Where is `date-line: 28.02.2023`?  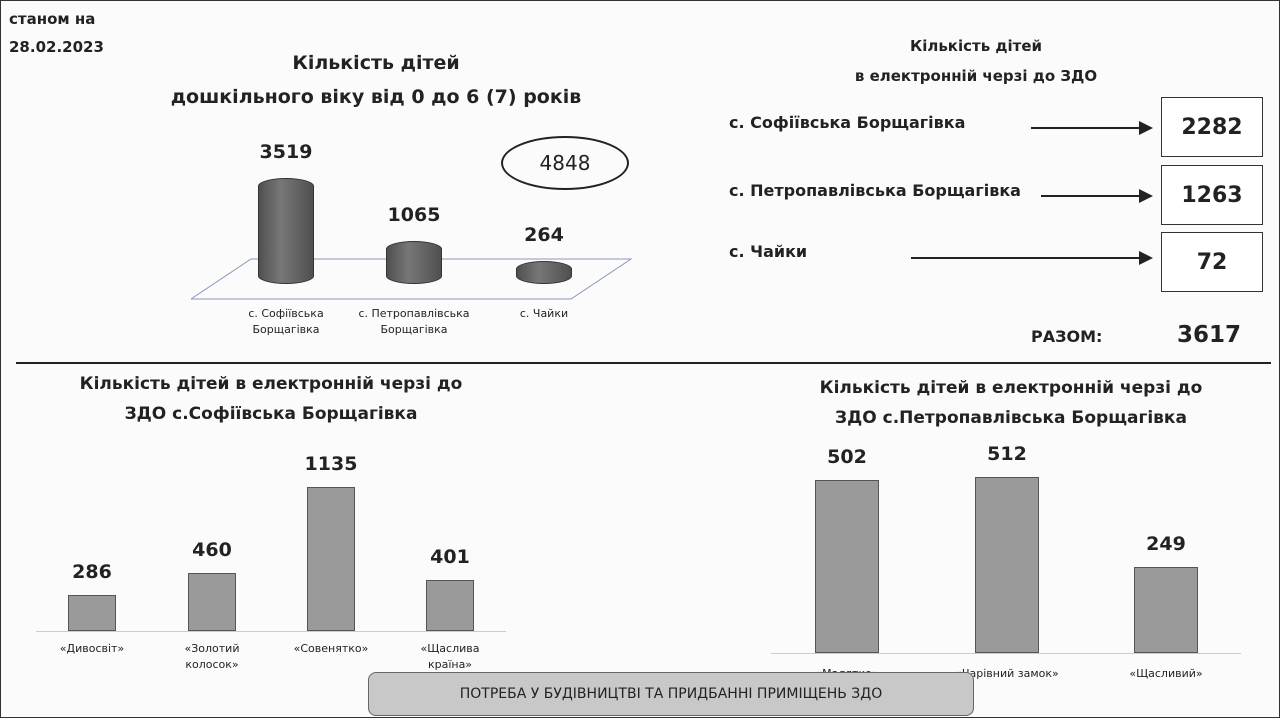
date-line: 28.02.2023 is located at coordinates (56, 47).